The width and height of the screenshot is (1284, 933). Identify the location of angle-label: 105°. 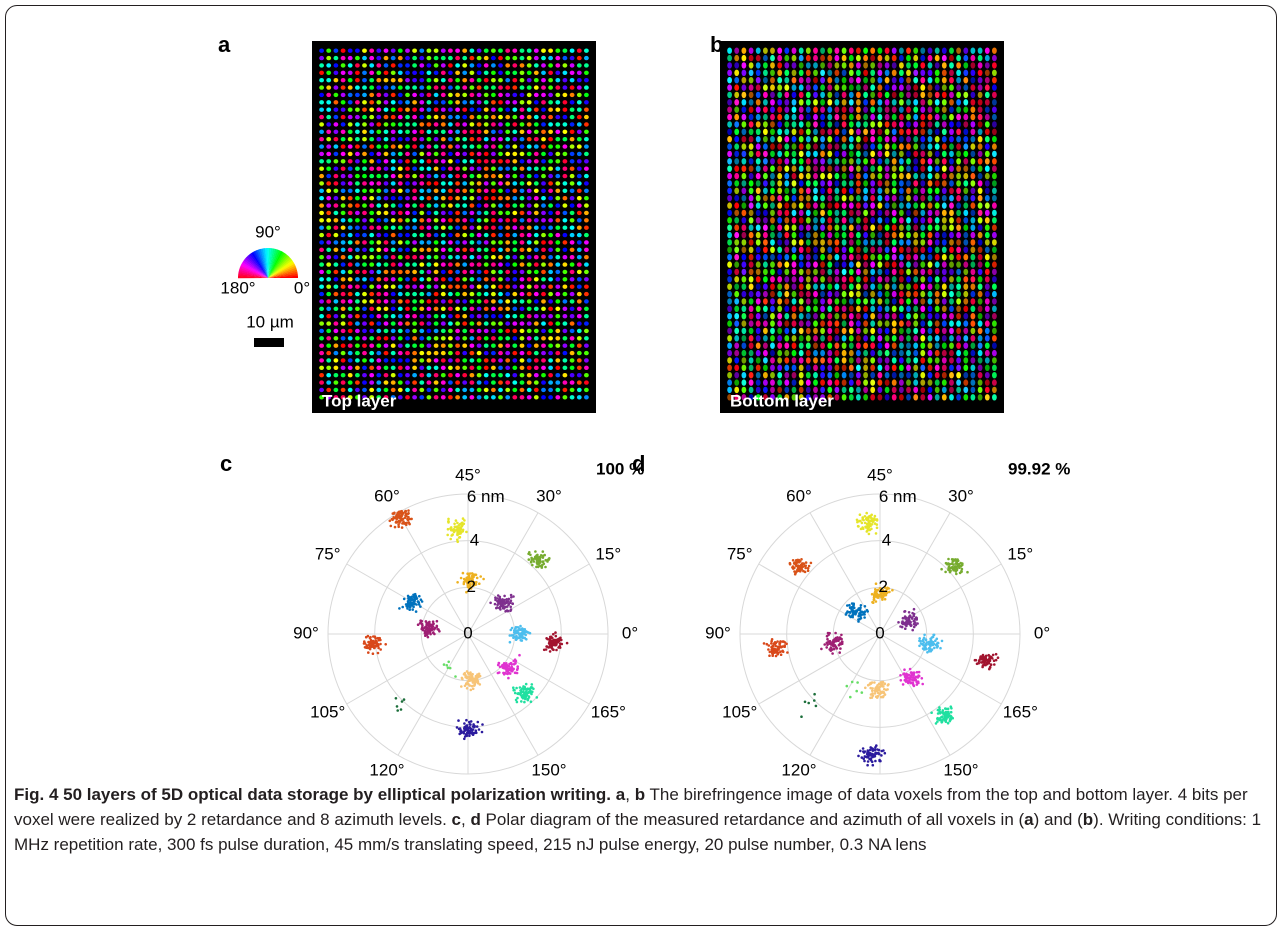
(327, 711).